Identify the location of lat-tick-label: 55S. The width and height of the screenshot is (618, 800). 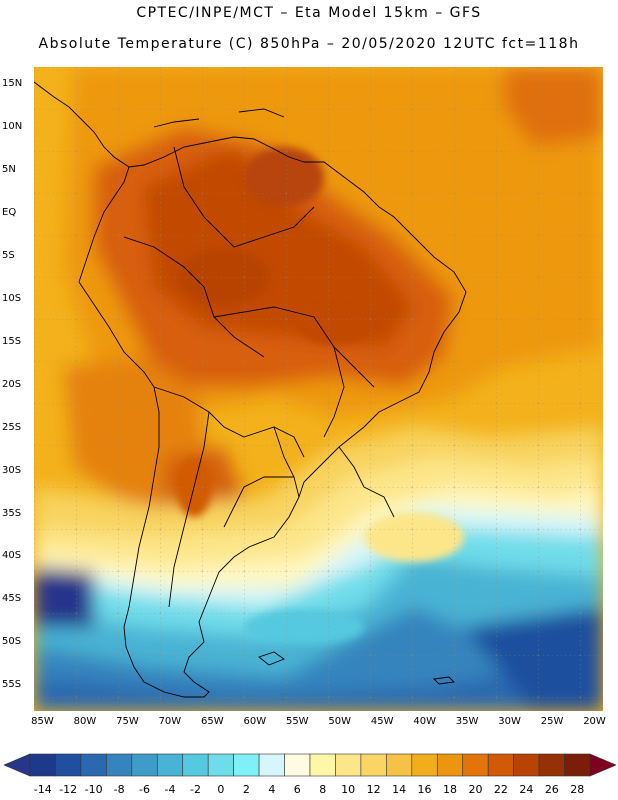
(12, 685).